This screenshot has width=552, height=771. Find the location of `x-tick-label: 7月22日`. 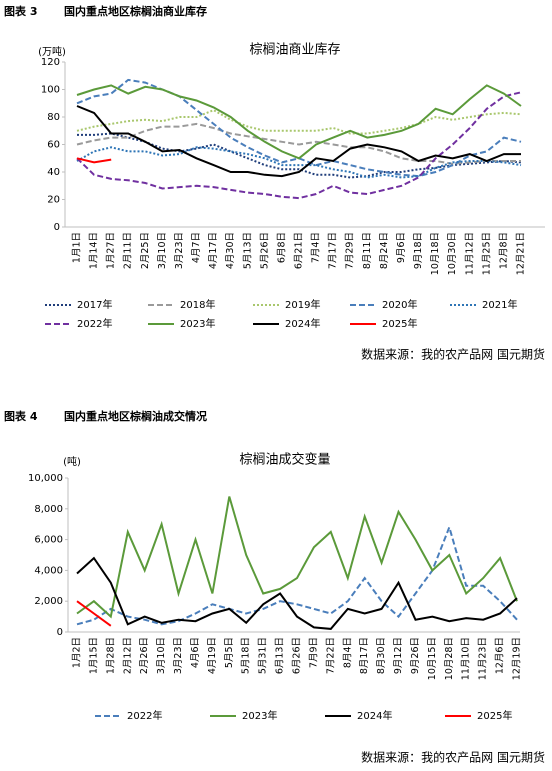

x-tick-label: 7月22日 is located at coordinates (330, 655).